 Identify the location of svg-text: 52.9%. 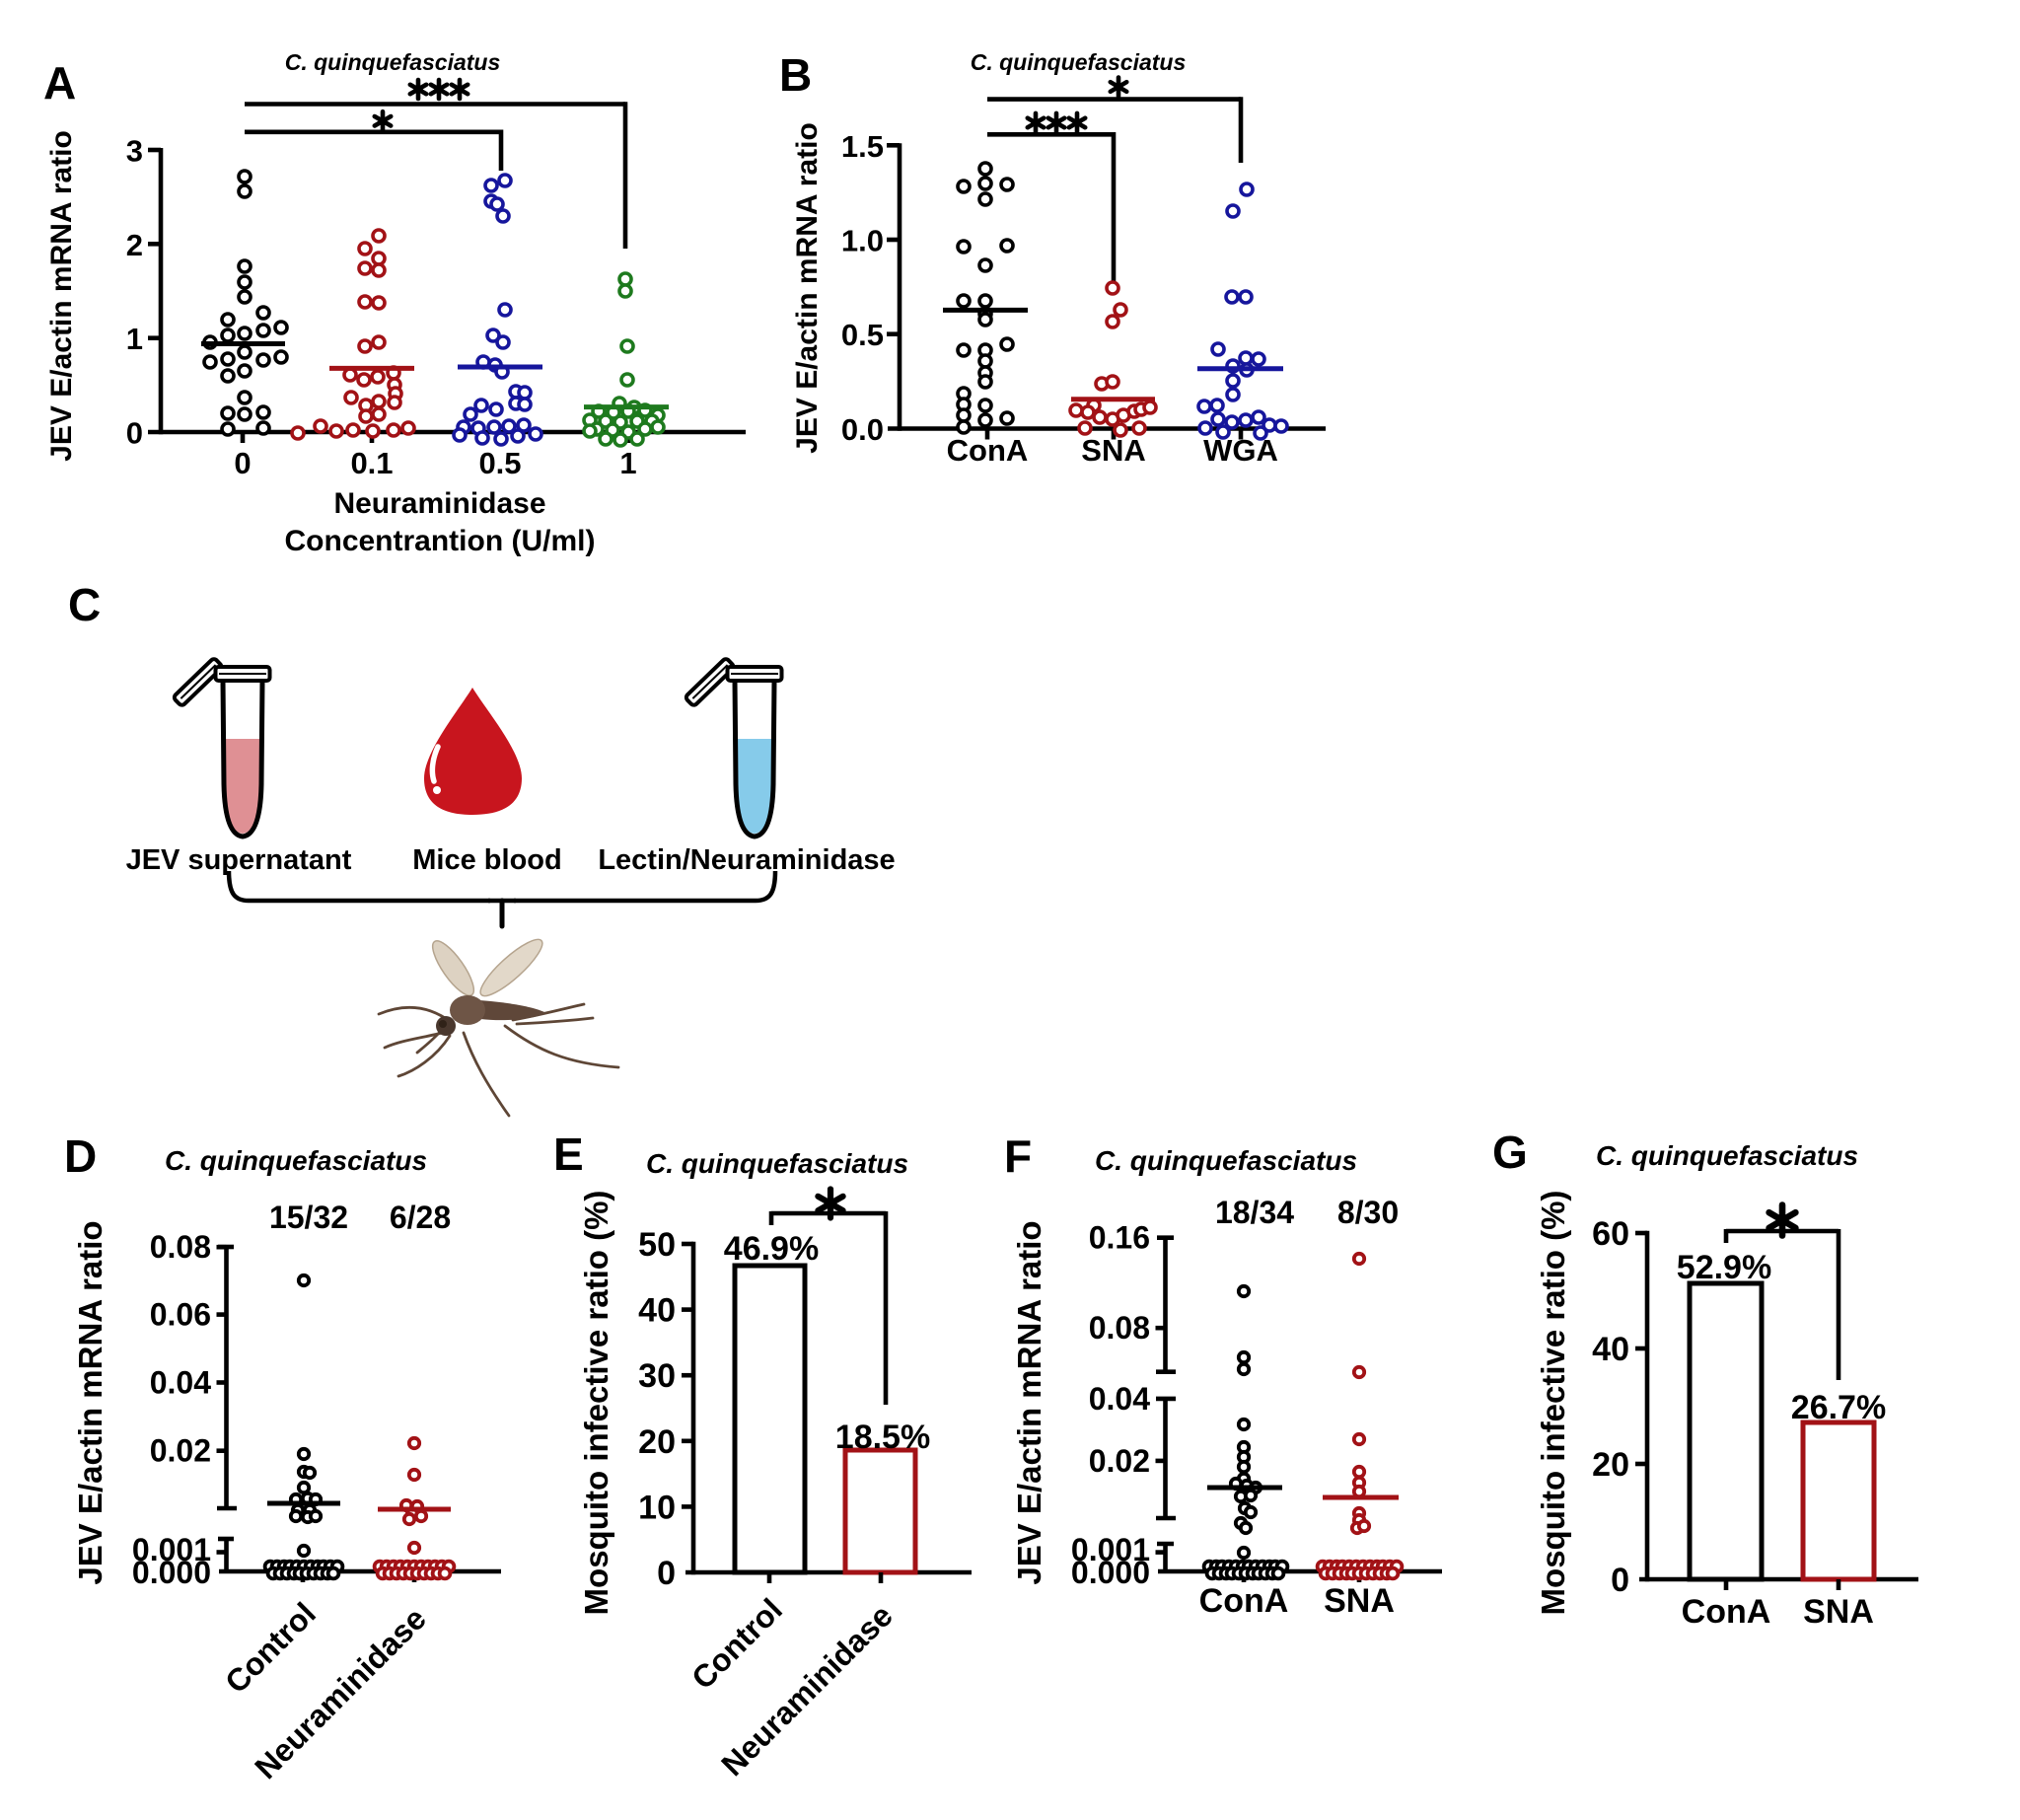
(1724, 1267).